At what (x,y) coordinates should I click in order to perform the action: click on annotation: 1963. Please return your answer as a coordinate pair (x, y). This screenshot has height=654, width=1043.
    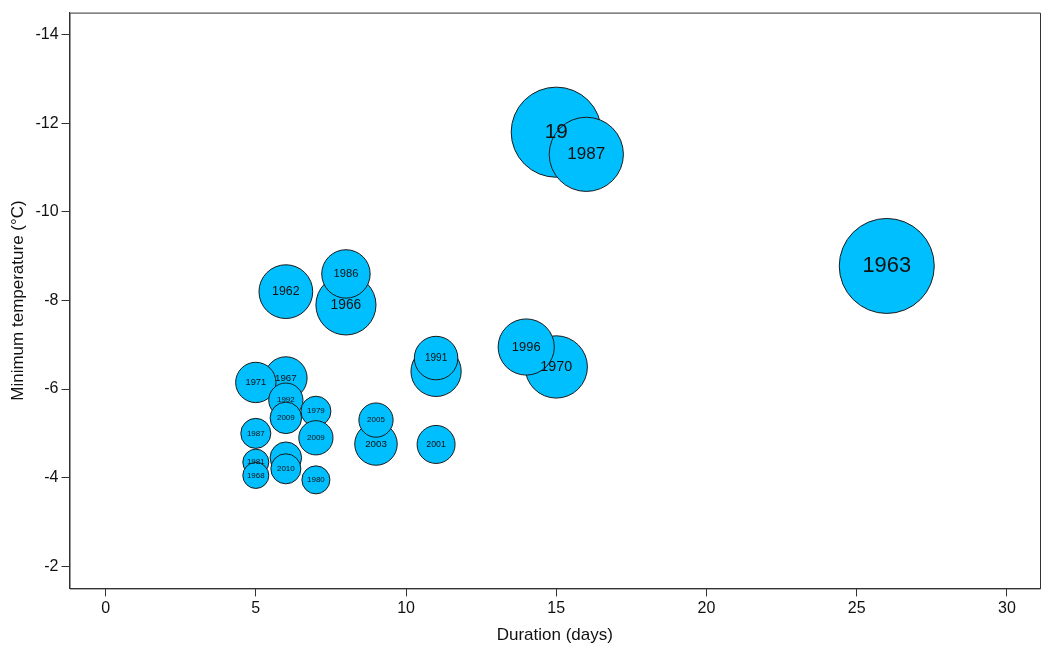
    Looking at the image, I should click on (887, 264).